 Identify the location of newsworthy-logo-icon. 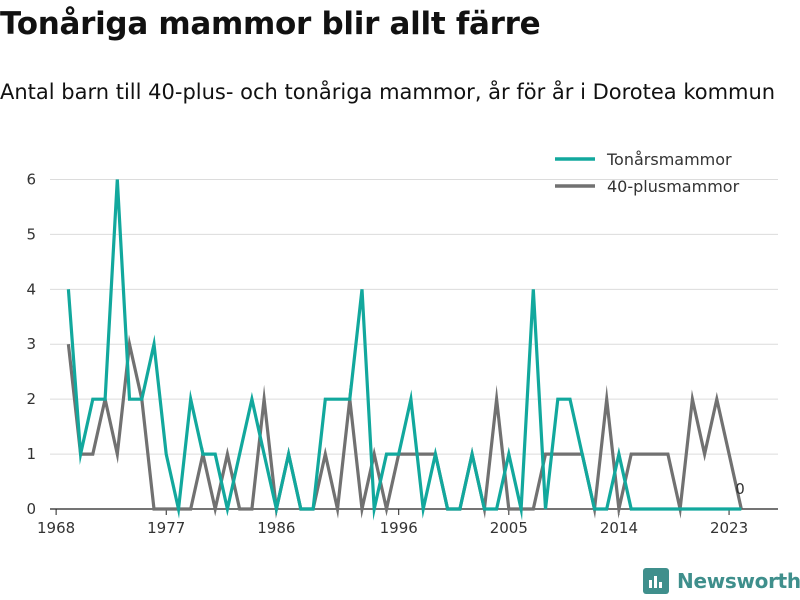
(656, 581).